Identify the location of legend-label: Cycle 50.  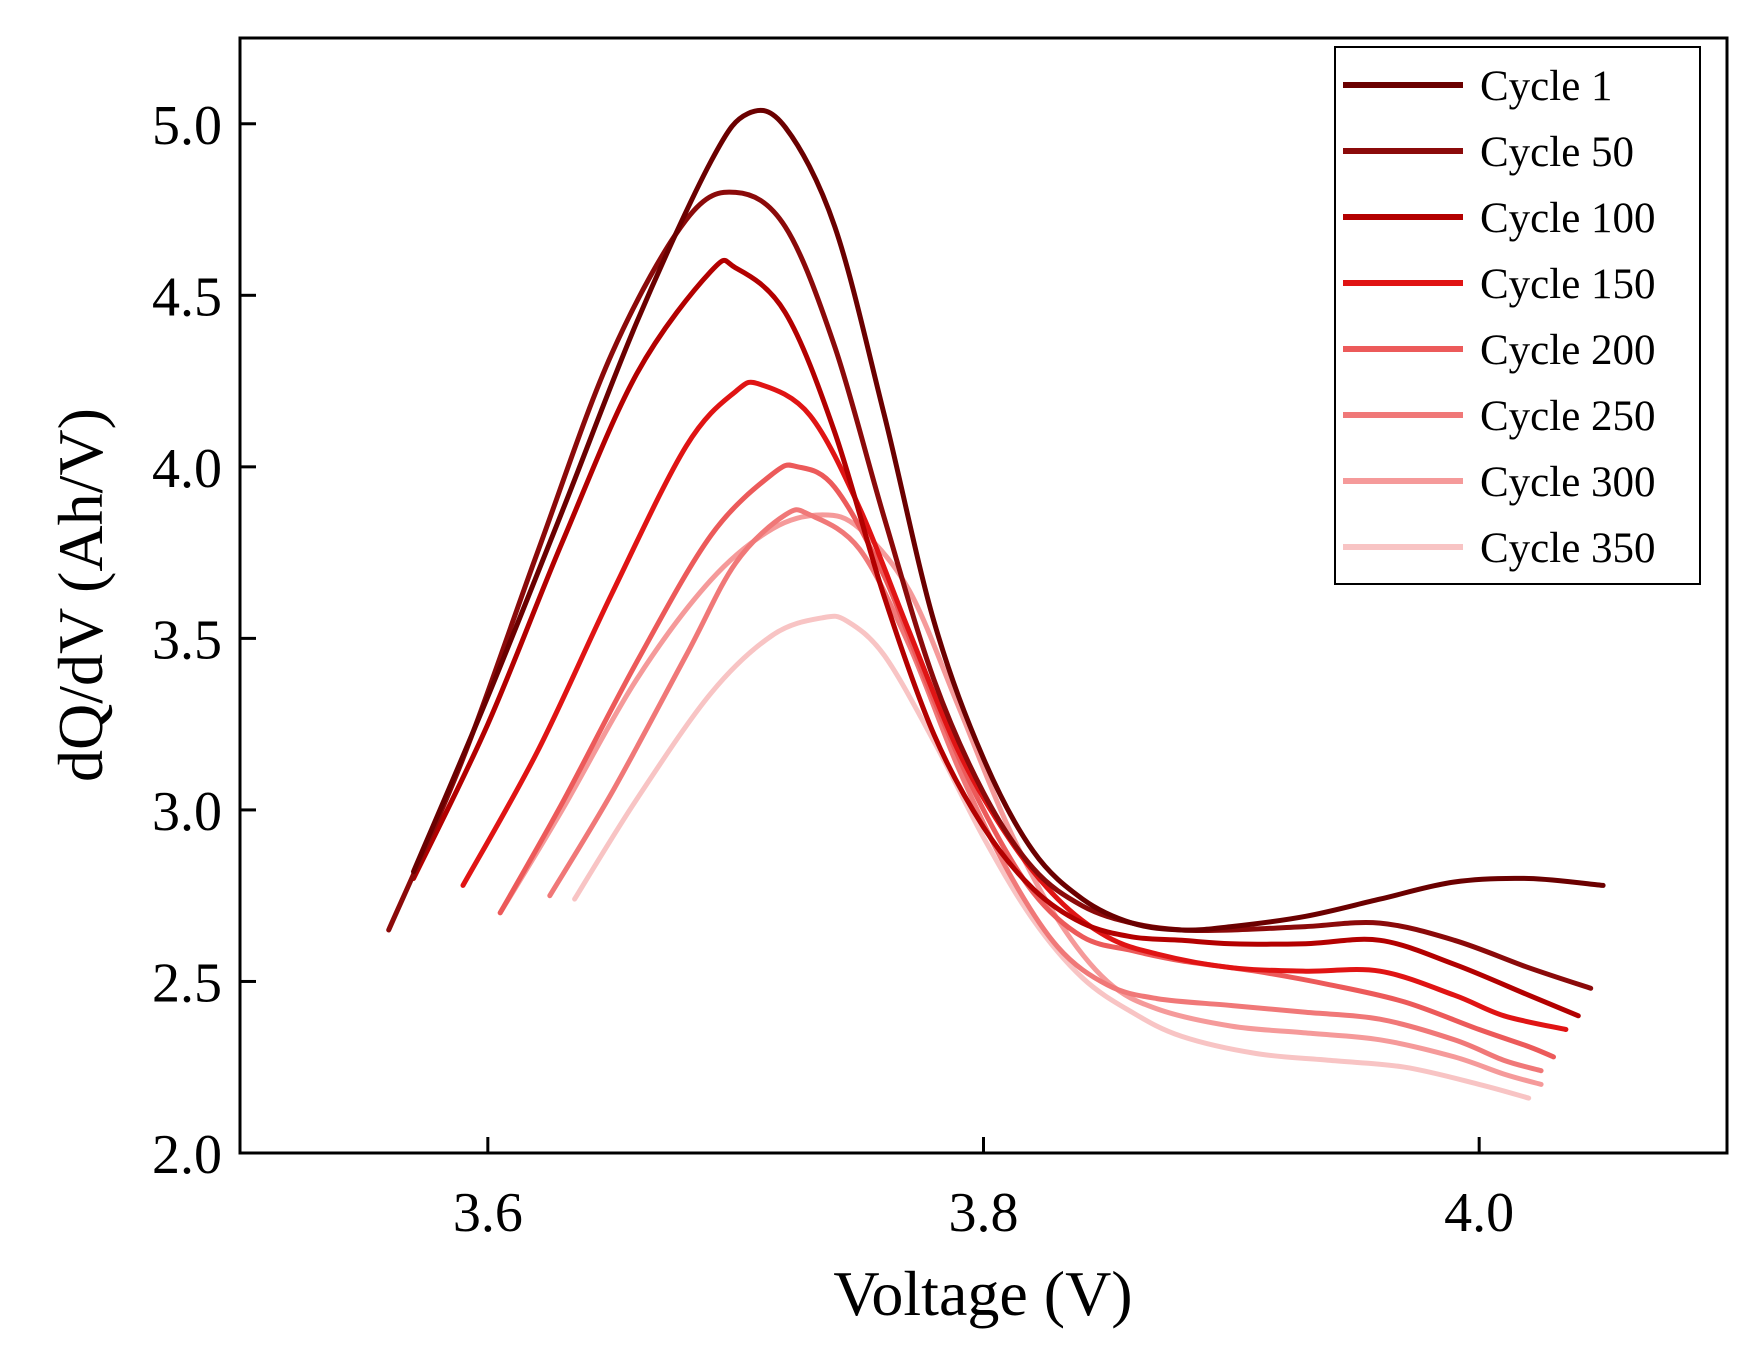
(1557, 152).